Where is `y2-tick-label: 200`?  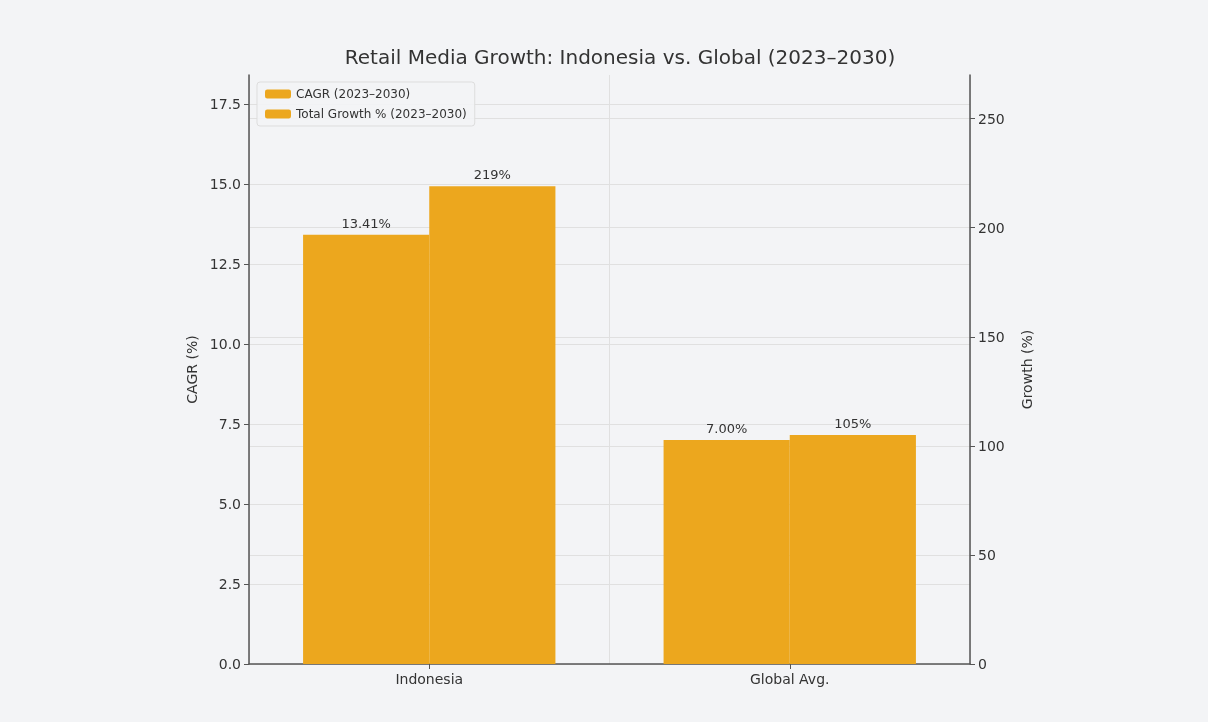
y2-tick-label: 200 is located at coordinates (991, 227).